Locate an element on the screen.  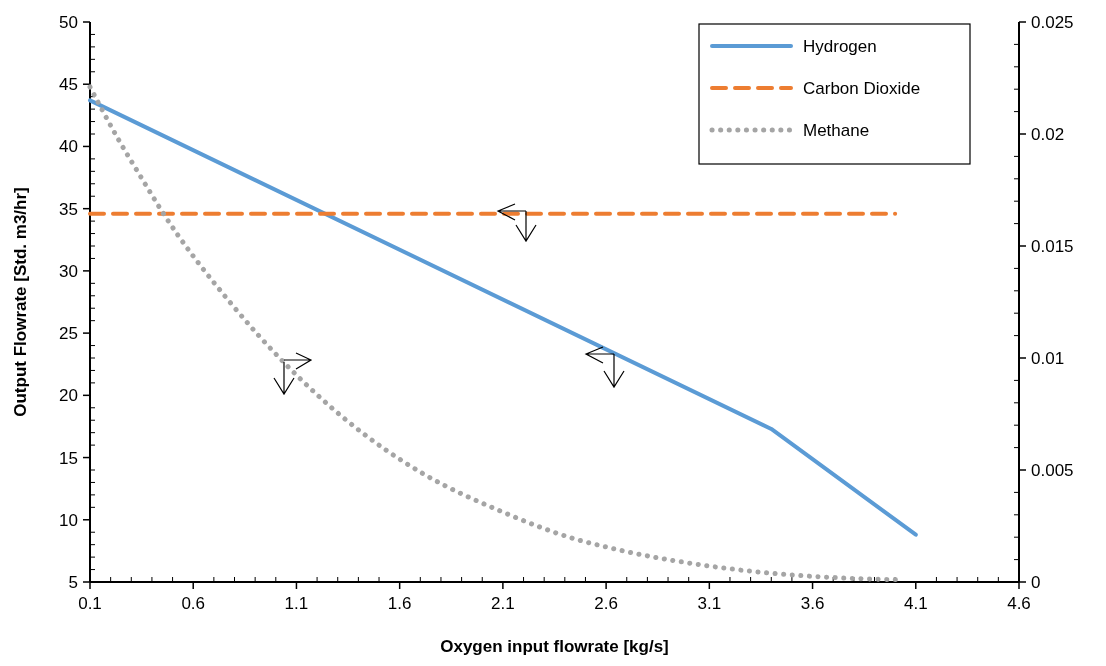
y-tick-label: 15 is located at coordinates (68, 458).